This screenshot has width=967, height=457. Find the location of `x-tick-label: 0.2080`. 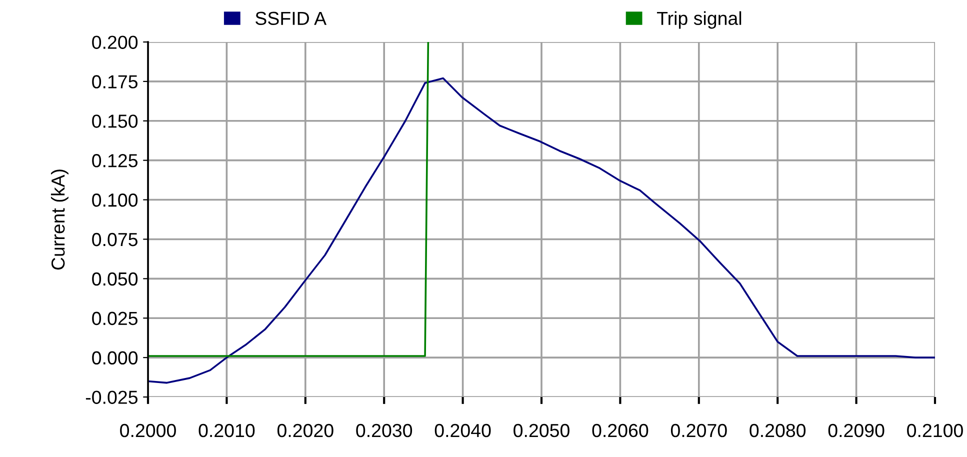

x-tick-label: 0.2080 is located at coordinates (778, 431).